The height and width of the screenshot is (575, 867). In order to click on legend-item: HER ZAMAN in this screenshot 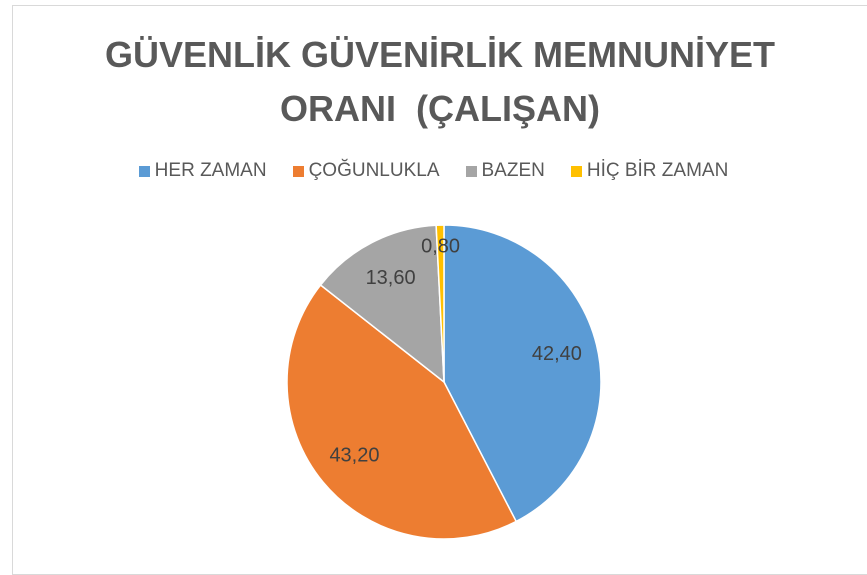, I will do `click(202, 171)`.